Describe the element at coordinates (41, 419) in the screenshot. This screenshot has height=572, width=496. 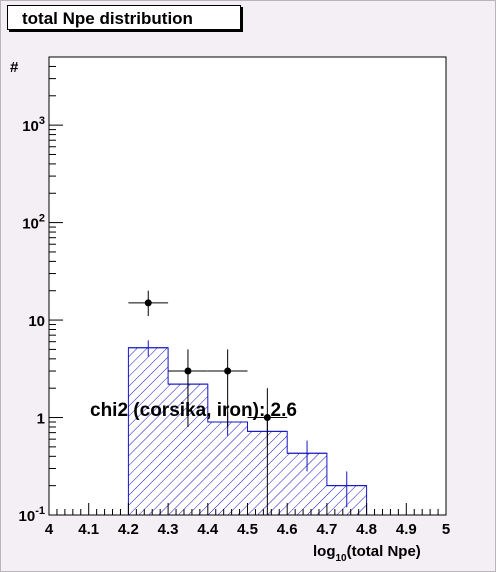
I see `y-tick-label: 1` at that location.